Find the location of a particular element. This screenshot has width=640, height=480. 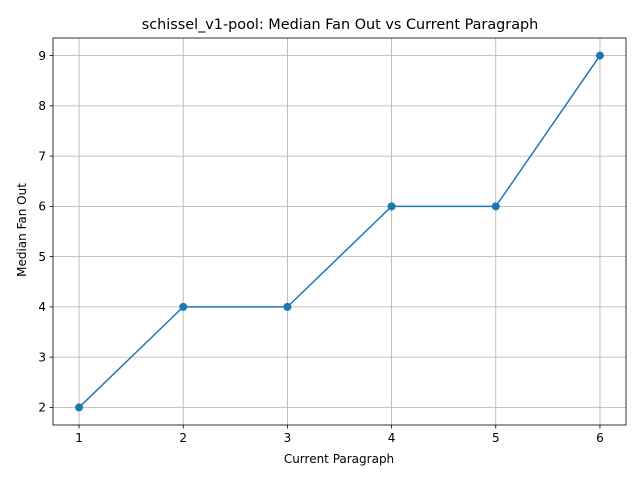

x-tick-label: 5 is located at coordinates (496, 438).